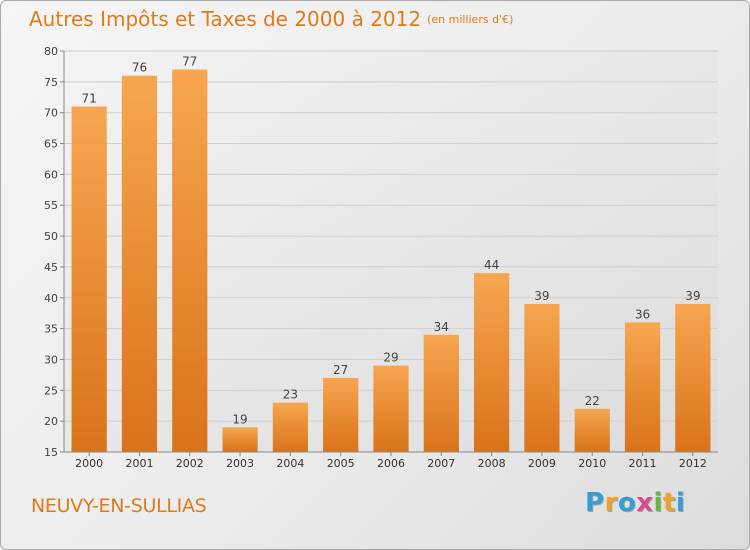  What do you see at coordinates (693, 463) in the screenshot?
I see `x-tick-label: 2012` at bounding box center [693, 463].